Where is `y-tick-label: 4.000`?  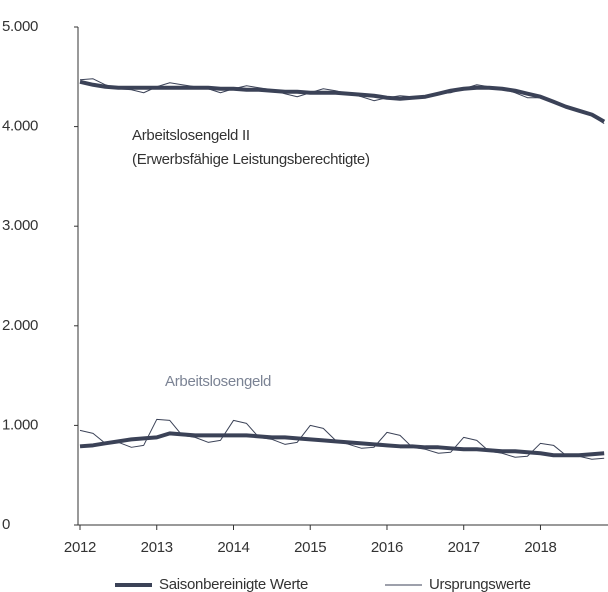 y-tick-label: 4.000 is located at coordinates (20, 126).